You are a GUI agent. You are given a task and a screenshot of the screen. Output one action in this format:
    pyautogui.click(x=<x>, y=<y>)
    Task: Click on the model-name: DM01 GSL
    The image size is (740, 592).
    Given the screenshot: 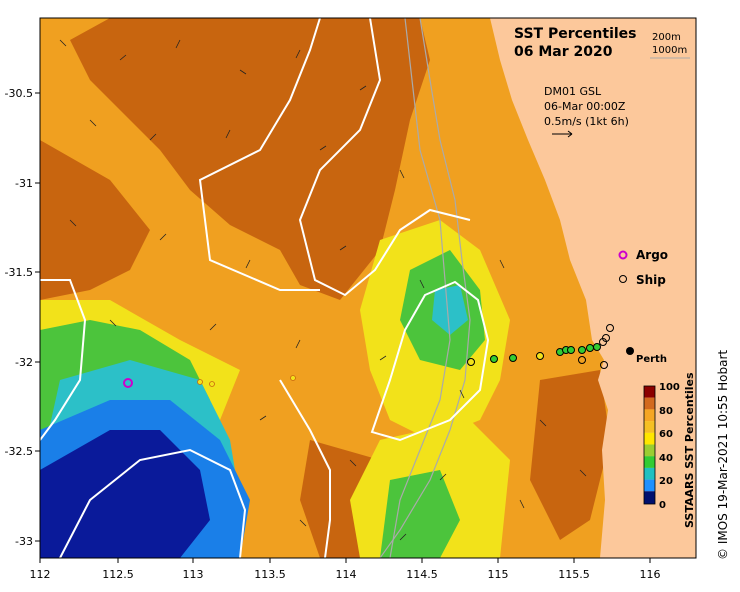 What is the action you would take?
    pyautogui.click(x=573, y=91)
    